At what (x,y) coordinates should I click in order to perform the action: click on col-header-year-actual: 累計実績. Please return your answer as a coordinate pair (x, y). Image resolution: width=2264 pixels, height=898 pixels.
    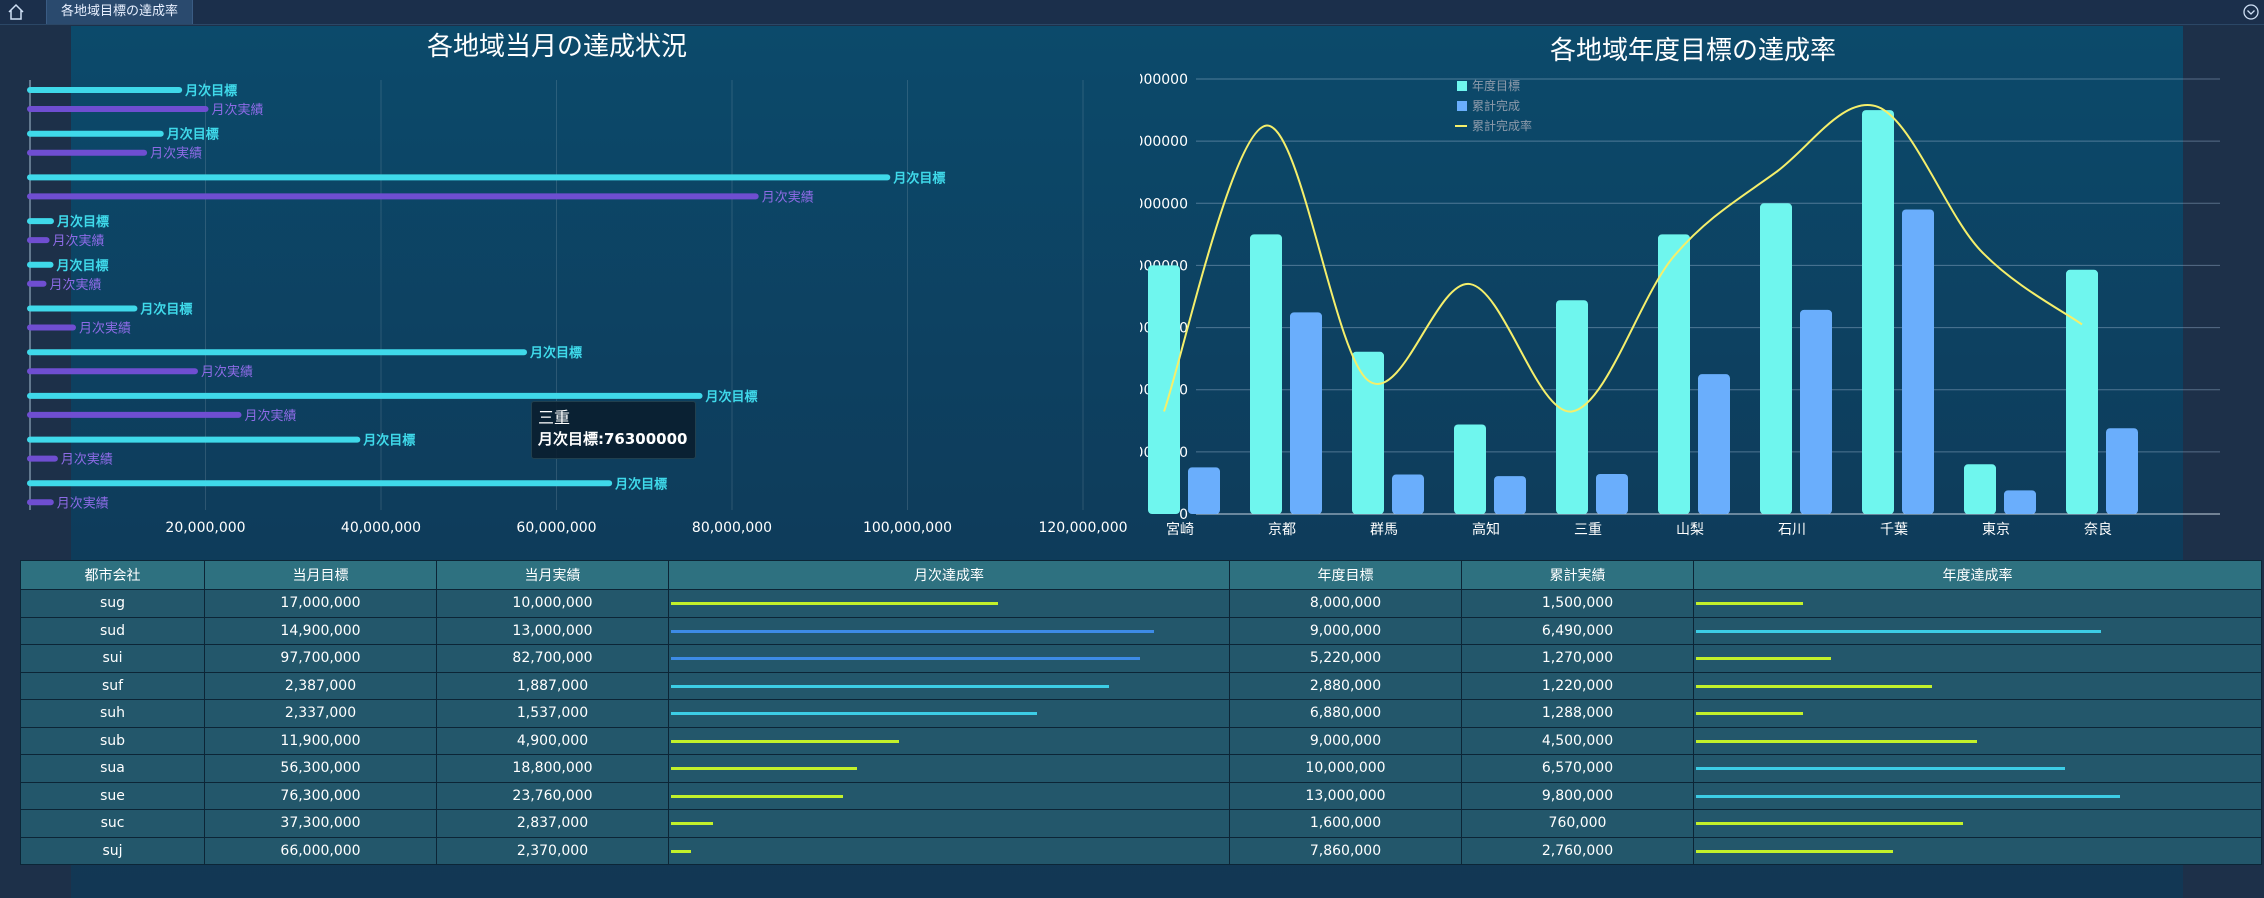
    Looking at the image, I should click on (1577, 575).